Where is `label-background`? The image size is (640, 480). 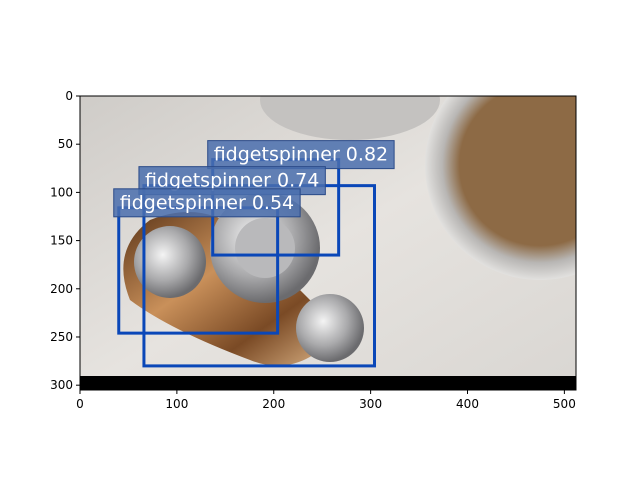
label-background is located at coordinates (207, 203).